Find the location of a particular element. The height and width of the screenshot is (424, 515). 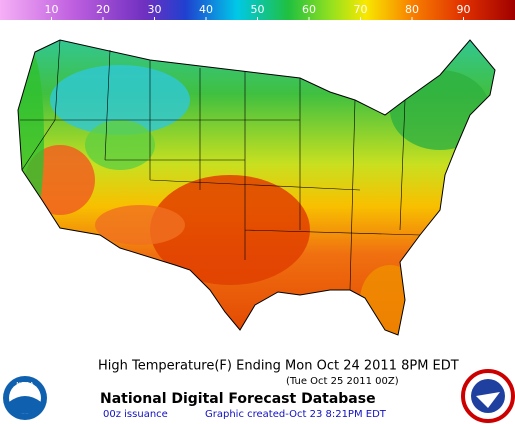

colorbar-label: 60 is located at coordinates (309, 9).